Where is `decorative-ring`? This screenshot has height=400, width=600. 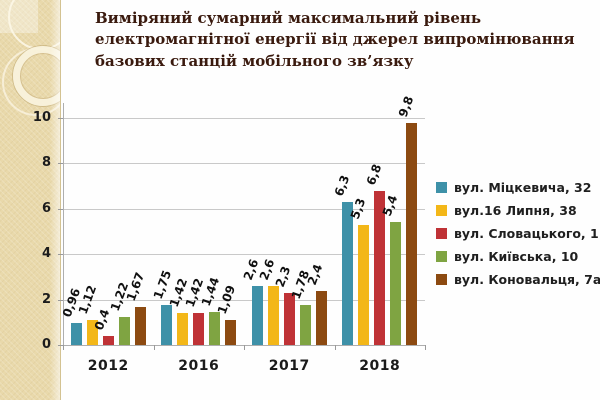 decorative-ring is located at coordinates (36, 76).